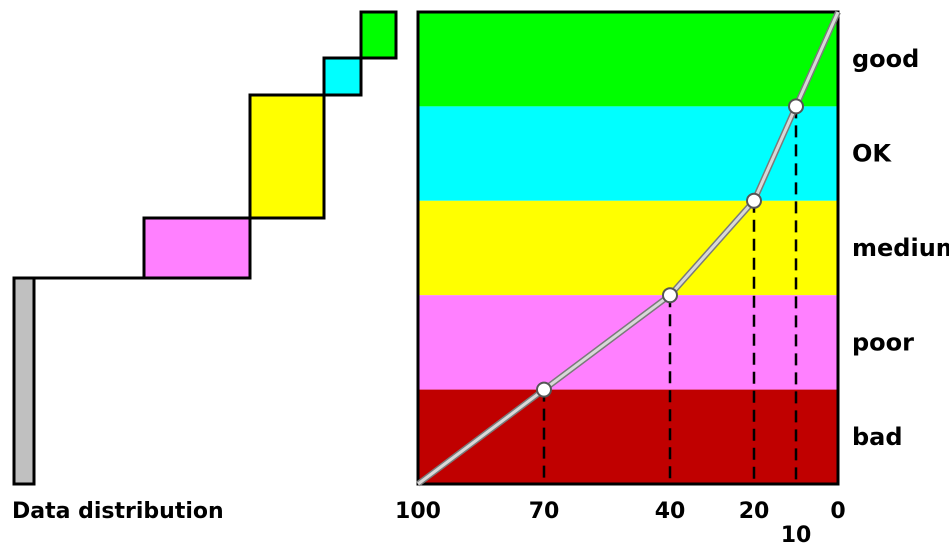  I want to click on band-poor, so click(628, 342).